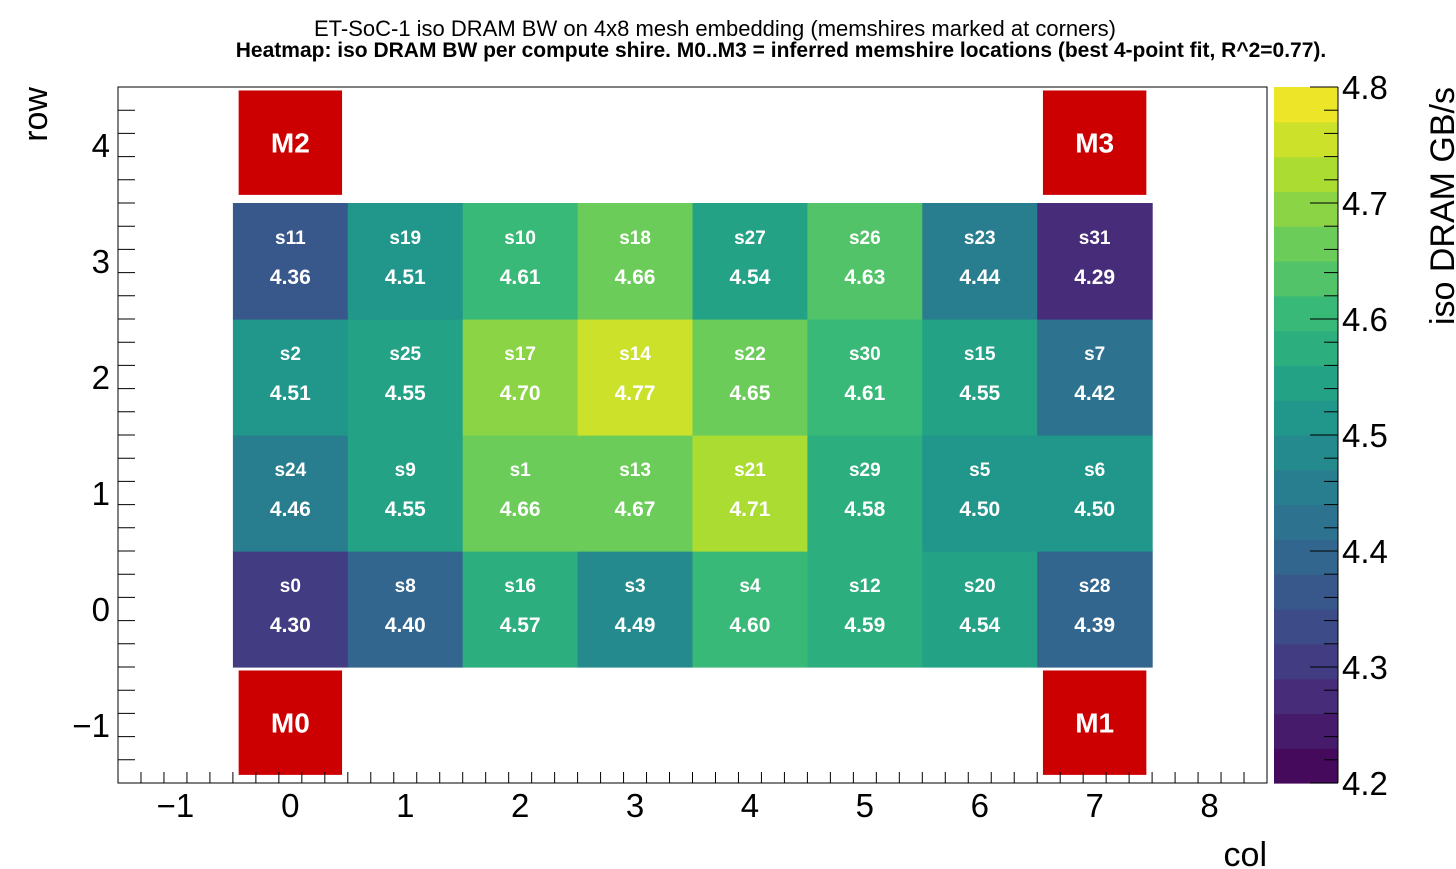  What do you see at coordinates (290, 143) in the screenshot?
I see `memshire-label: M2` at bounding box center [290, 143].